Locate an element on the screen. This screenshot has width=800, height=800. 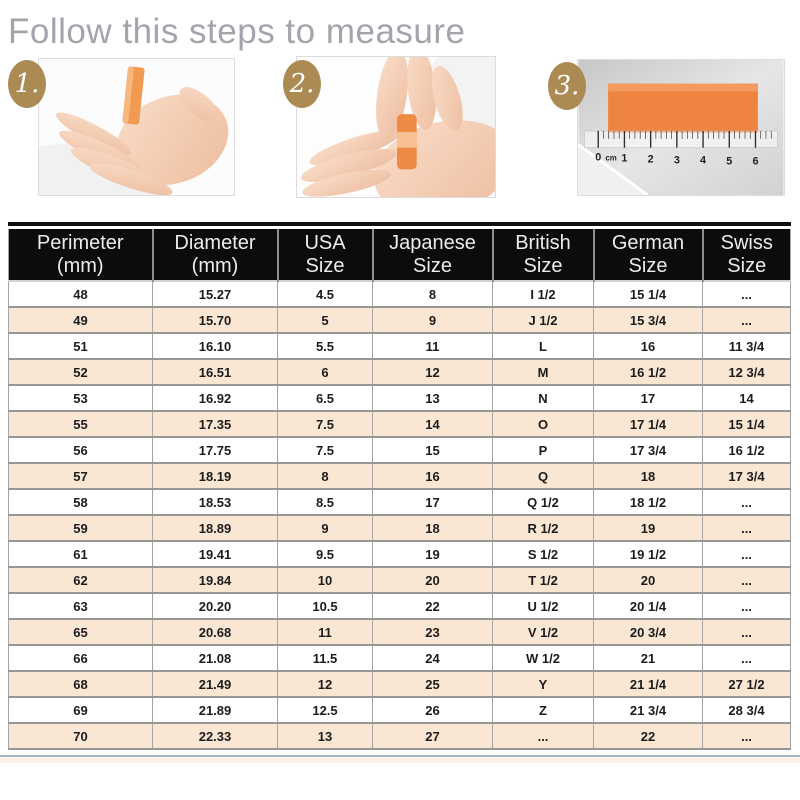
table-row: 57 18.19 8 16 Q 18 17 3/4 is located at coordinates (399, 476).